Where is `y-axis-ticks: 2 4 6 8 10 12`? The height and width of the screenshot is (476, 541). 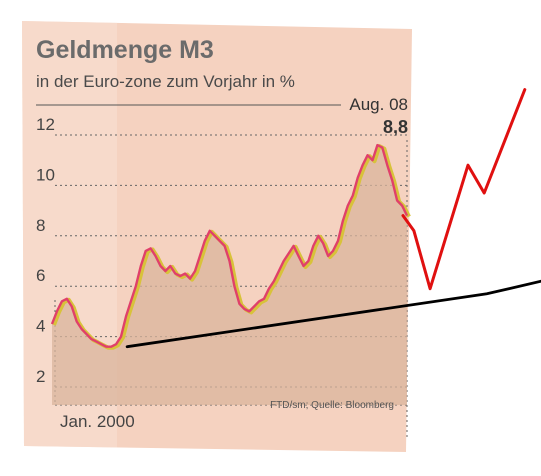 y-axis-ticks: 2 4 6 8 10 12 is located at coordinates (45, 250).